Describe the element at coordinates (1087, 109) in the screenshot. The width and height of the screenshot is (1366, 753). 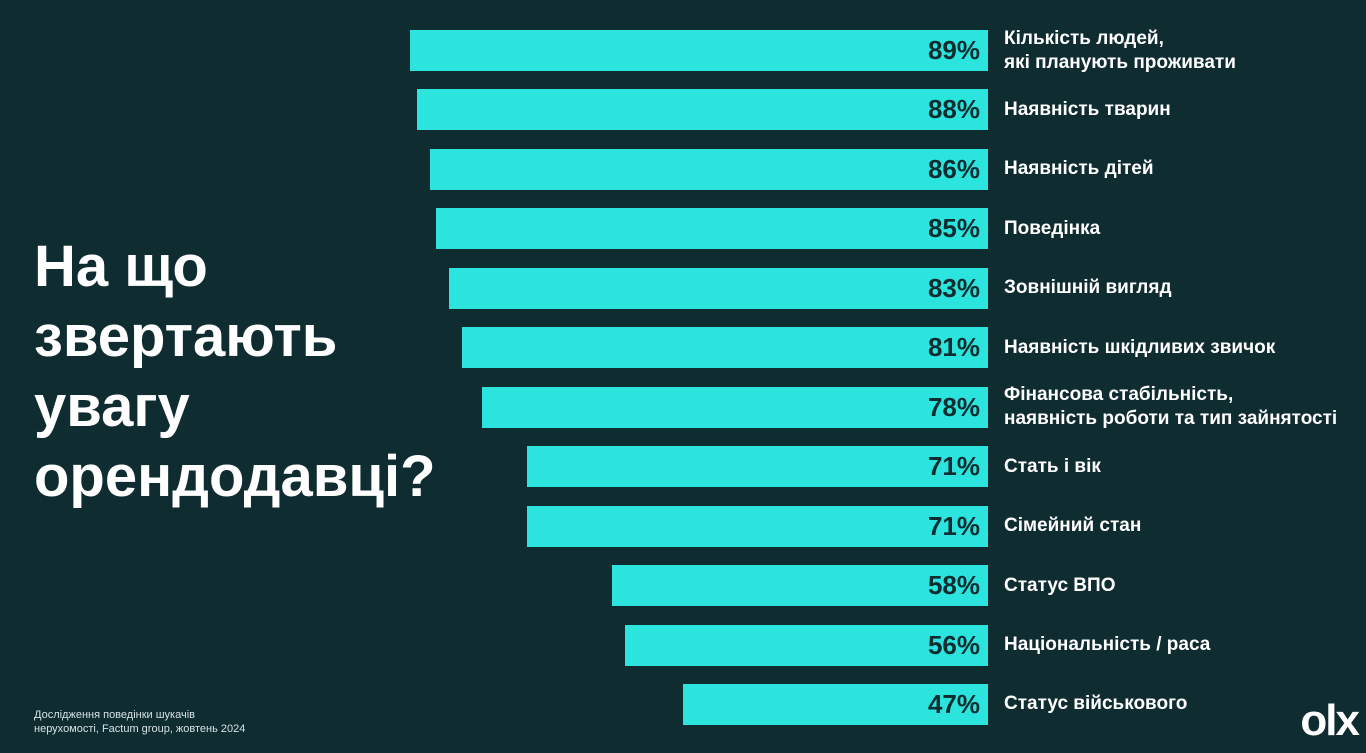
I see `category-label: Наявність тварин` at that location.